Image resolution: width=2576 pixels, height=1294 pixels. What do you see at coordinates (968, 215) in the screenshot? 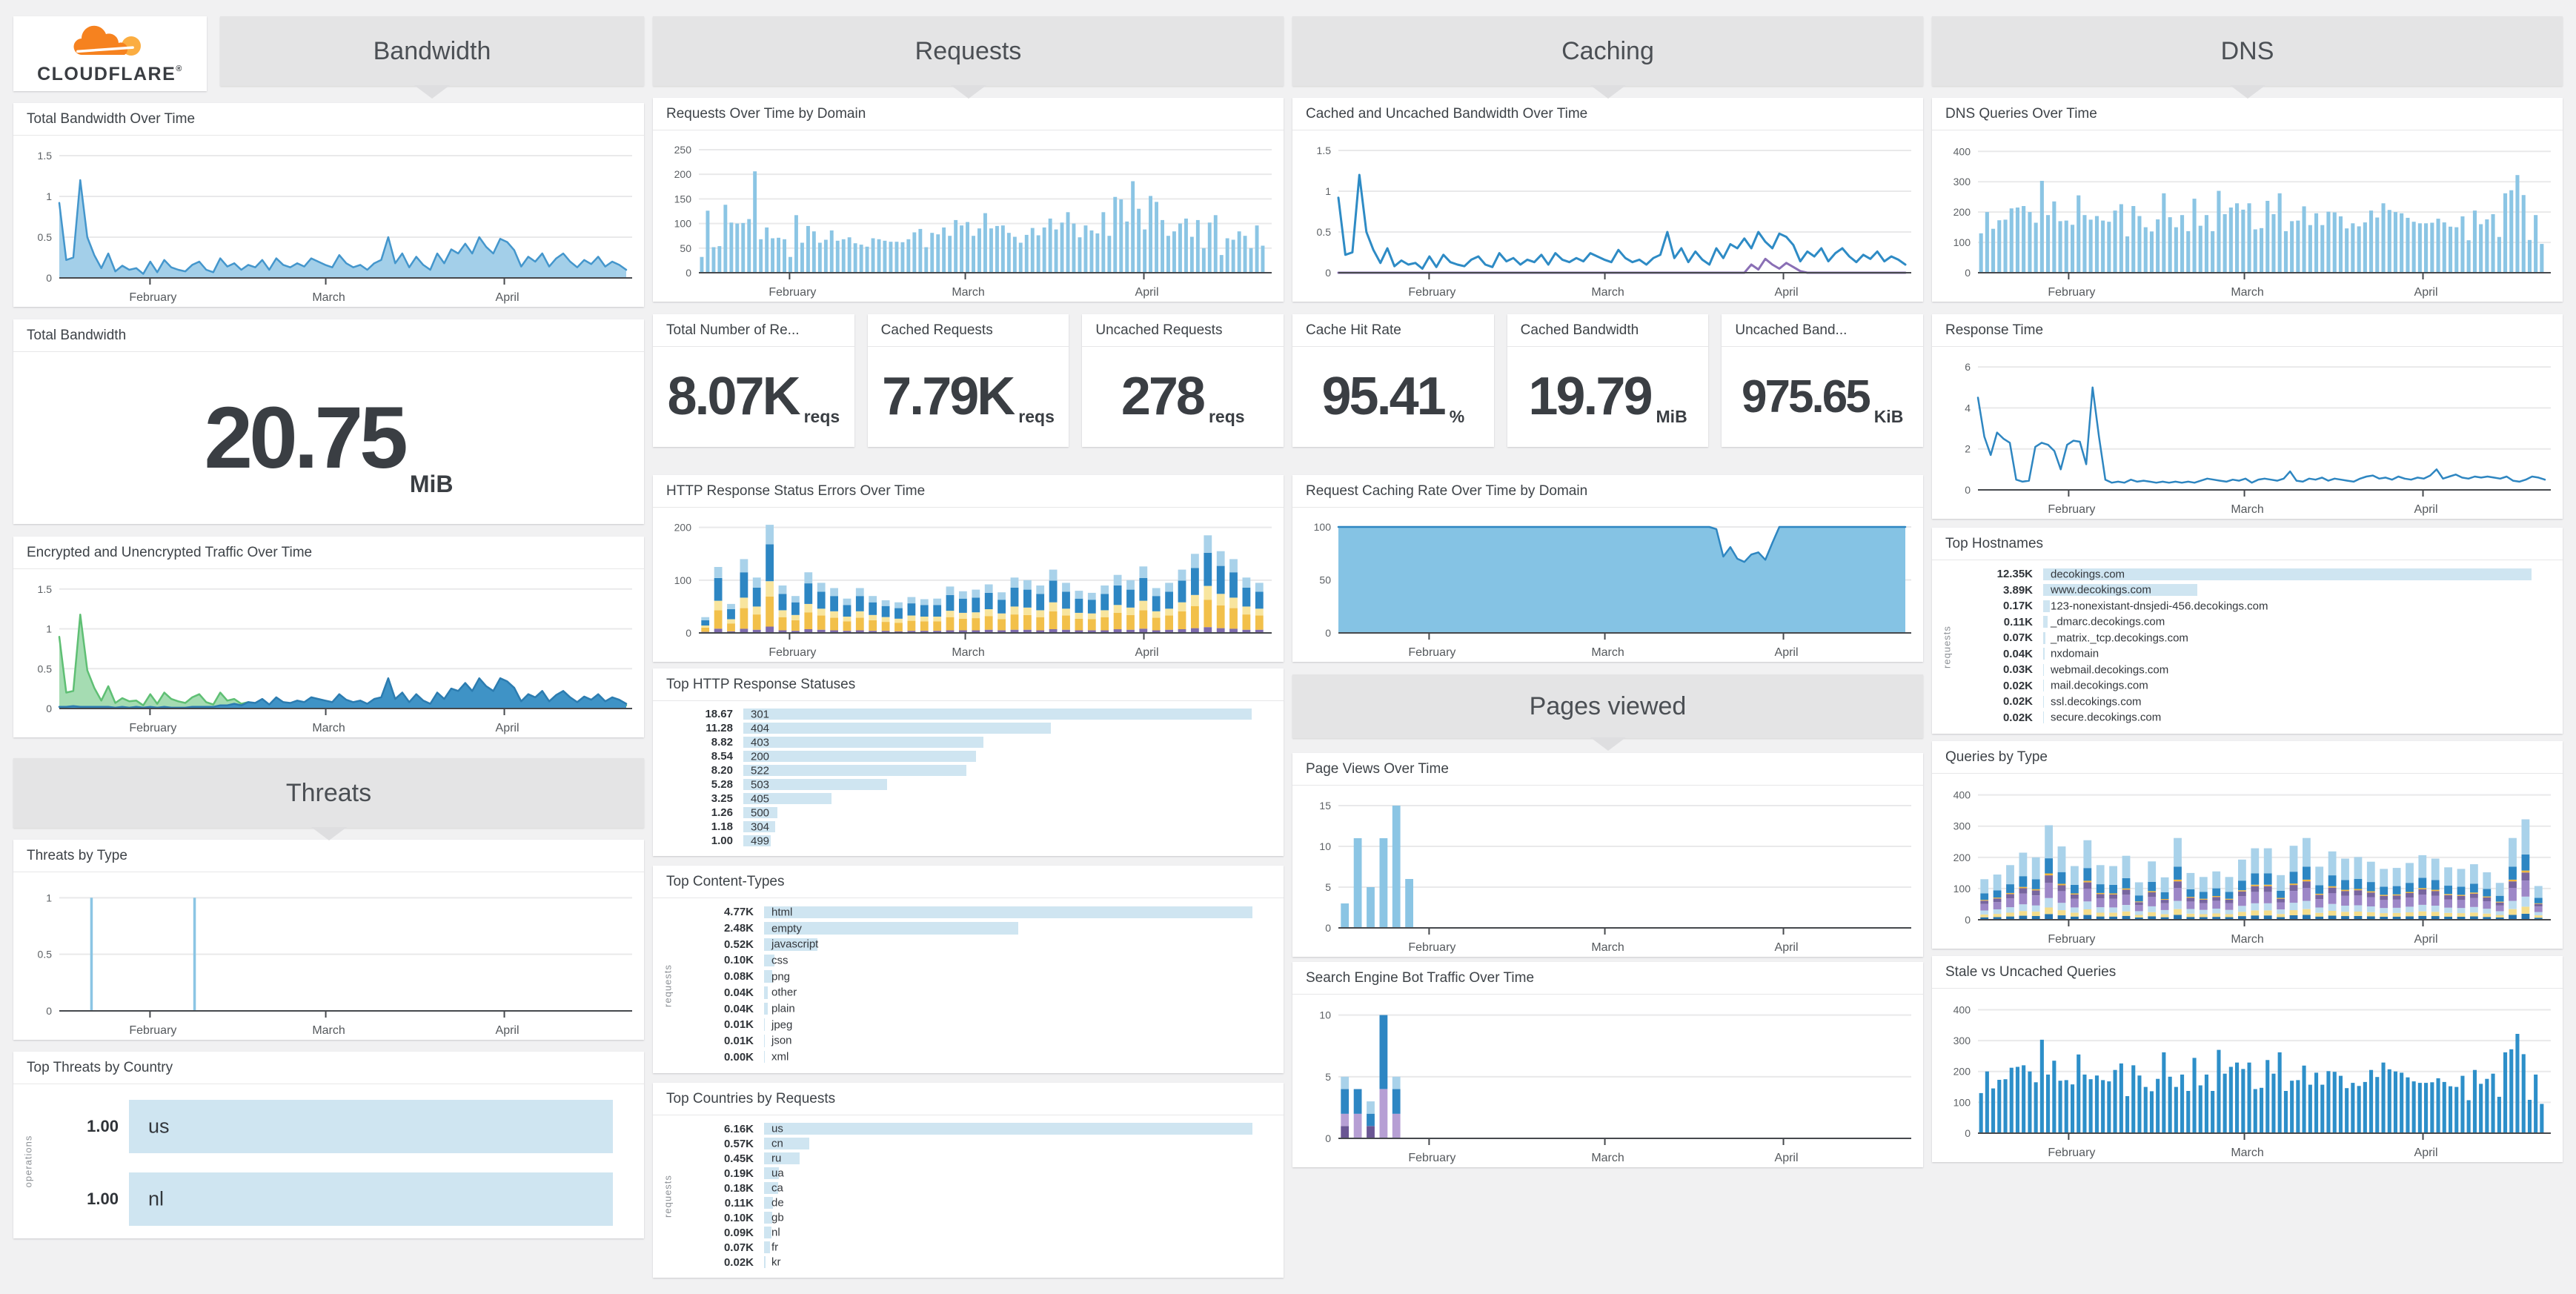
I see `chart-requests-over-time: 0 50 100 150 200 250 February March April` at bounding box center [968, 215].